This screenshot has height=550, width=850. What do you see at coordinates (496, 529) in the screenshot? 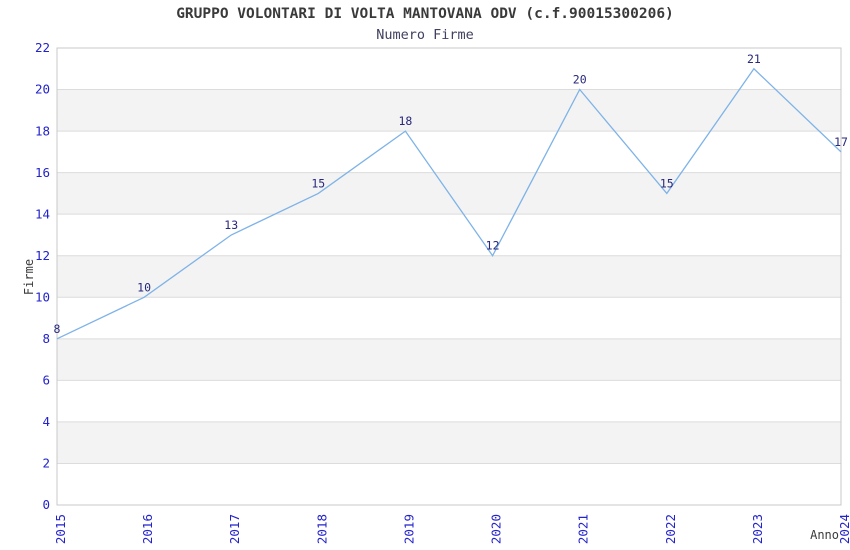
I see `x-tick-label: 2020` at bounding box center [496, 529].